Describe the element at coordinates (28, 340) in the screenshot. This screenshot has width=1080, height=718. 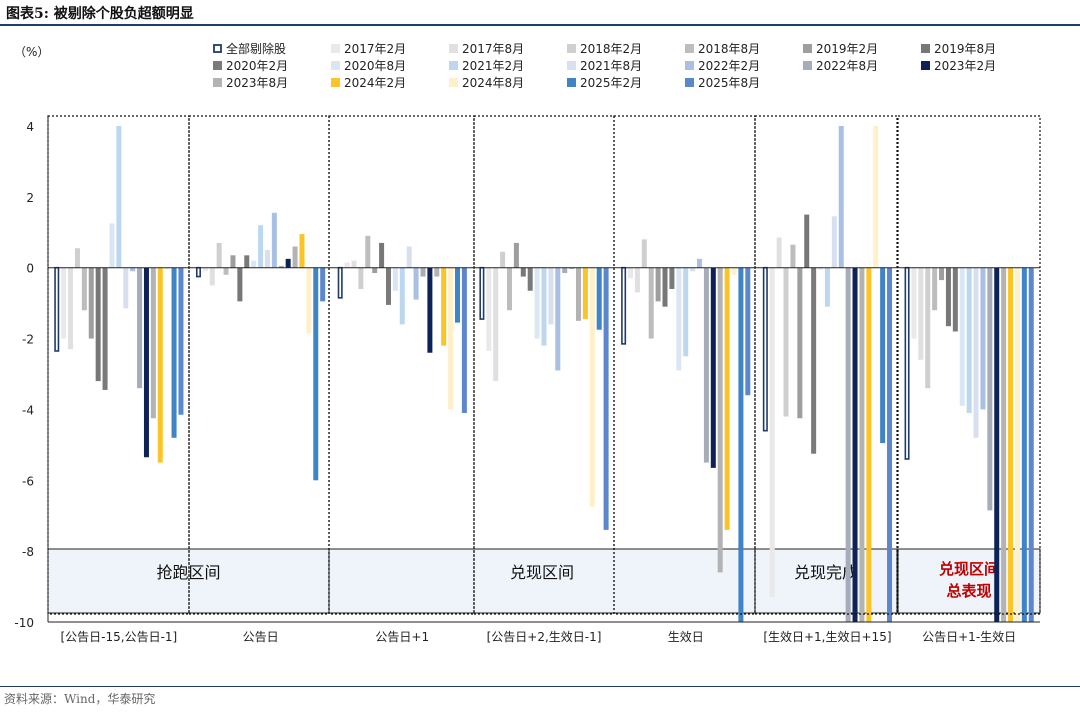
I see `y-tick-label: -2` at that location.